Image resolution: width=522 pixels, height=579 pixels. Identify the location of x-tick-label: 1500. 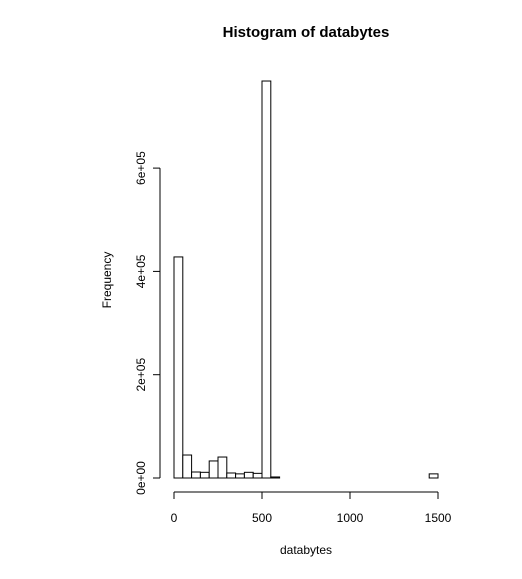
(438, 518).